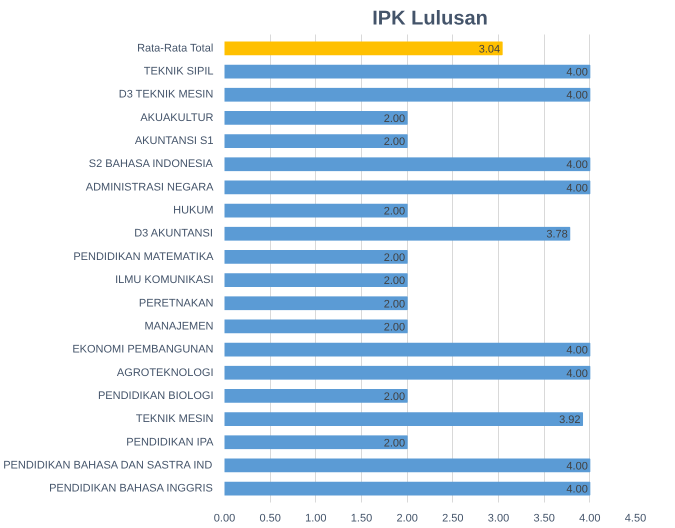 Image resolution: width=675 pixels, height=528 pixels. What do you see at coordinates (570, 420) in the screenshot?
I see `data-label: 3.92` at bounding box center [570, 420].